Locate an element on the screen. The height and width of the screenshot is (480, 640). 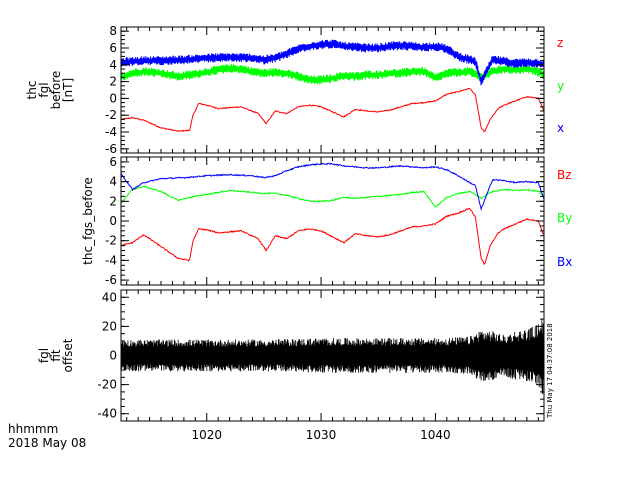
legend-x: x is located at coordinates (560, 128).